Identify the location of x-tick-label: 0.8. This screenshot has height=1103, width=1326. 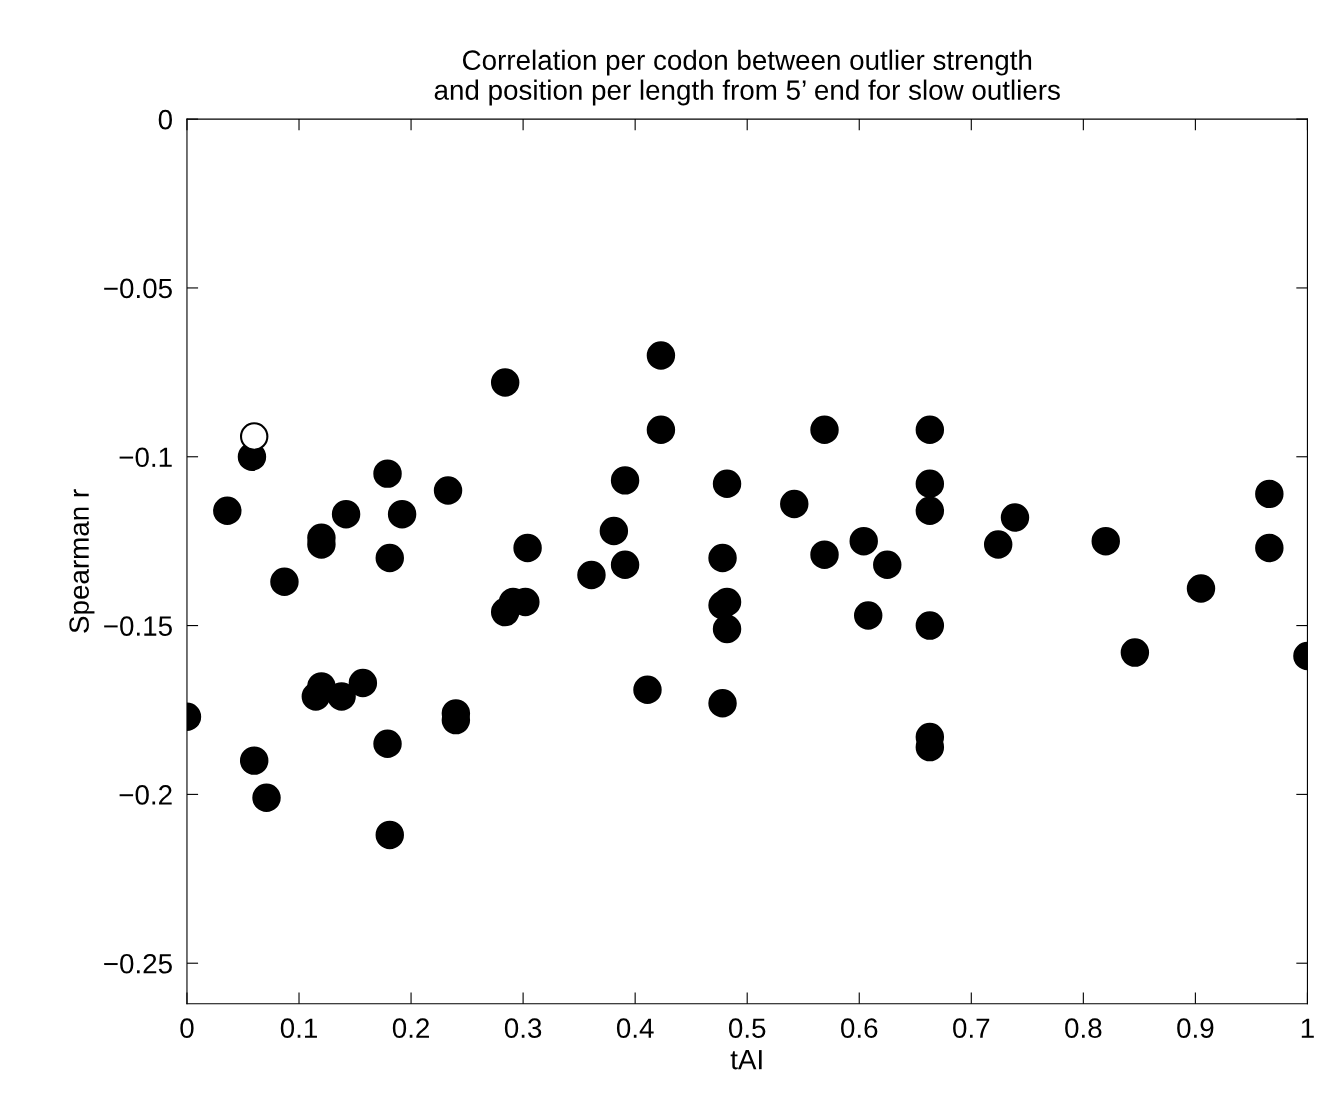
(1083, 1028).